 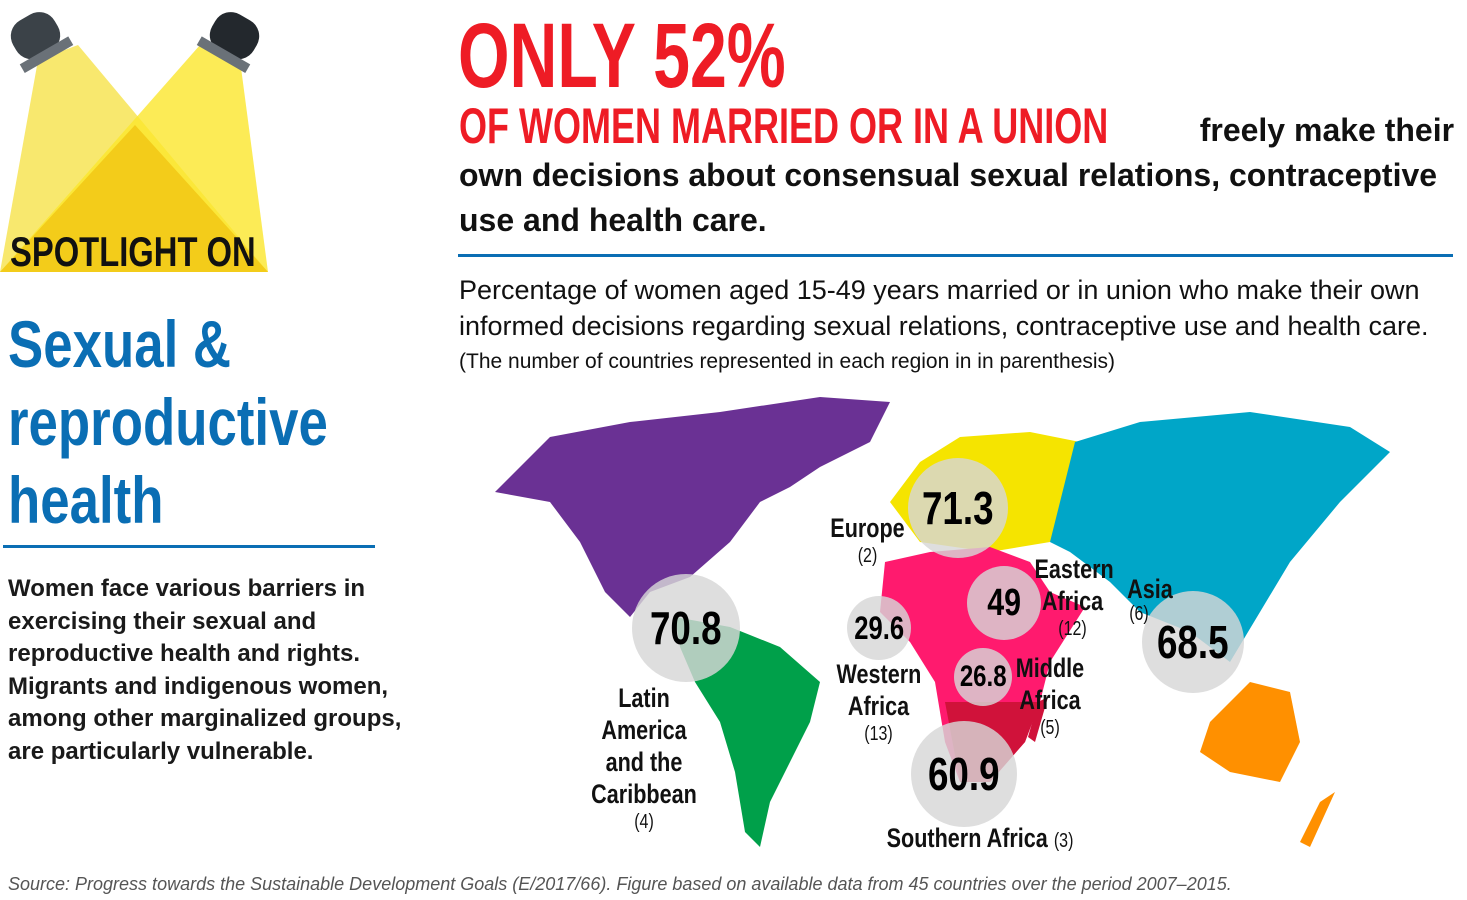 What do you see at coordinates (1220, 537) in the screenshot?
I see `map-asia` at bounding box center [1220, 537].